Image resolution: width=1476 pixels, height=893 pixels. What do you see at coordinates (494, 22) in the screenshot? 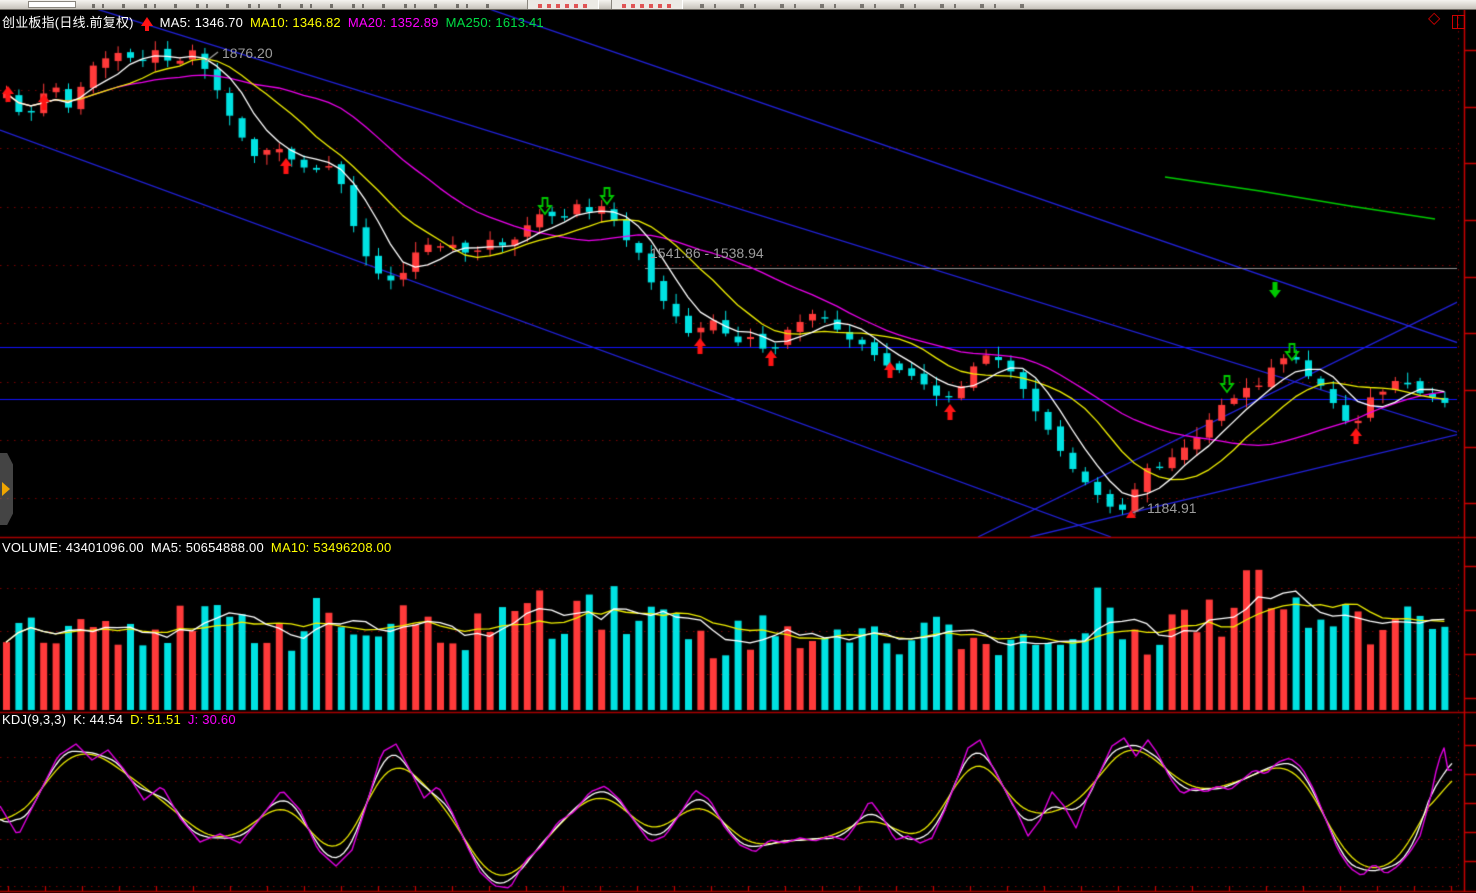
I see `ma250-value: MA250: 1613.41` at bounding box center [494, 22].